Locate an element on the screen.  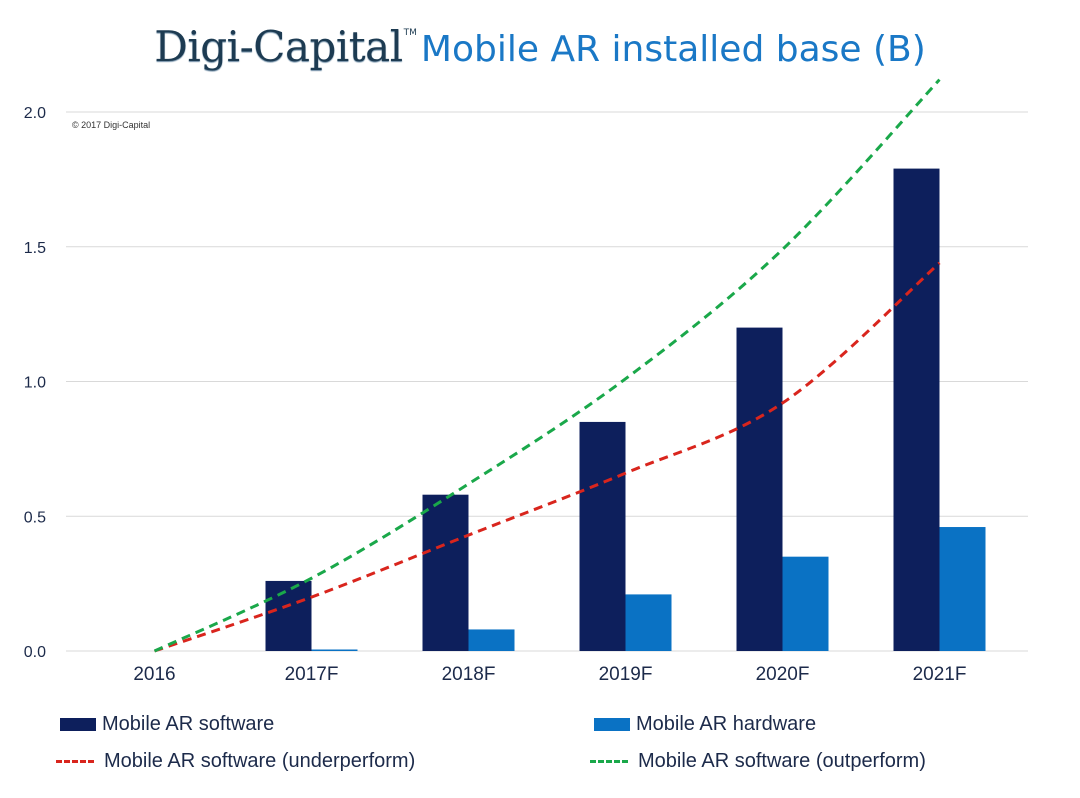
y-tick-label: 0.0 is located at coordinates (35, 652).